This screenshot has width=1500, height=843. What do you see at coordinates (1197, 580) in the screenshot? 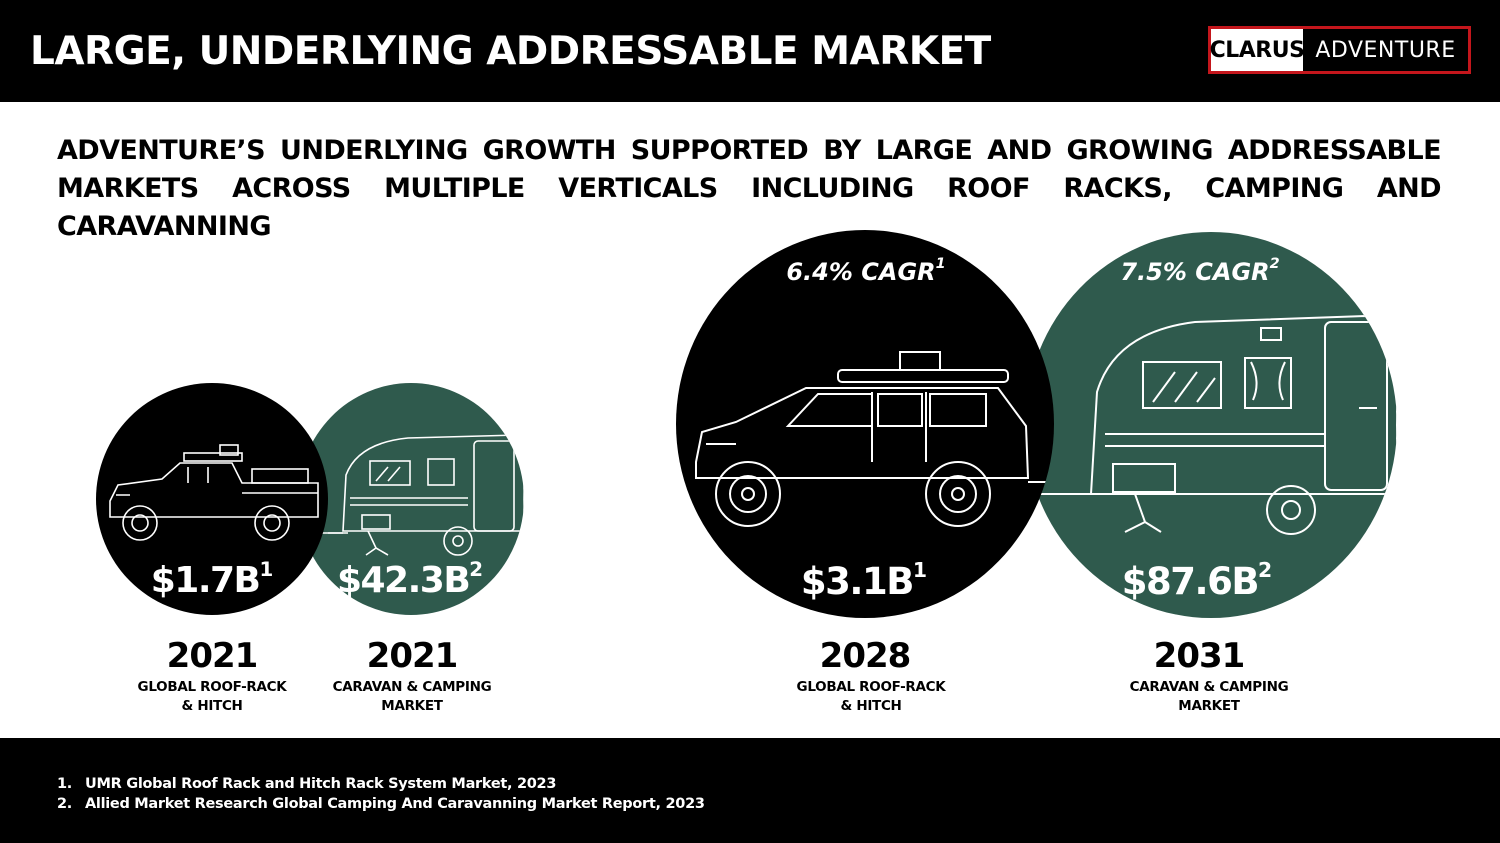
I see `market-value-caravan-2031: $87.6B2` at bounding box center [1197, 580].